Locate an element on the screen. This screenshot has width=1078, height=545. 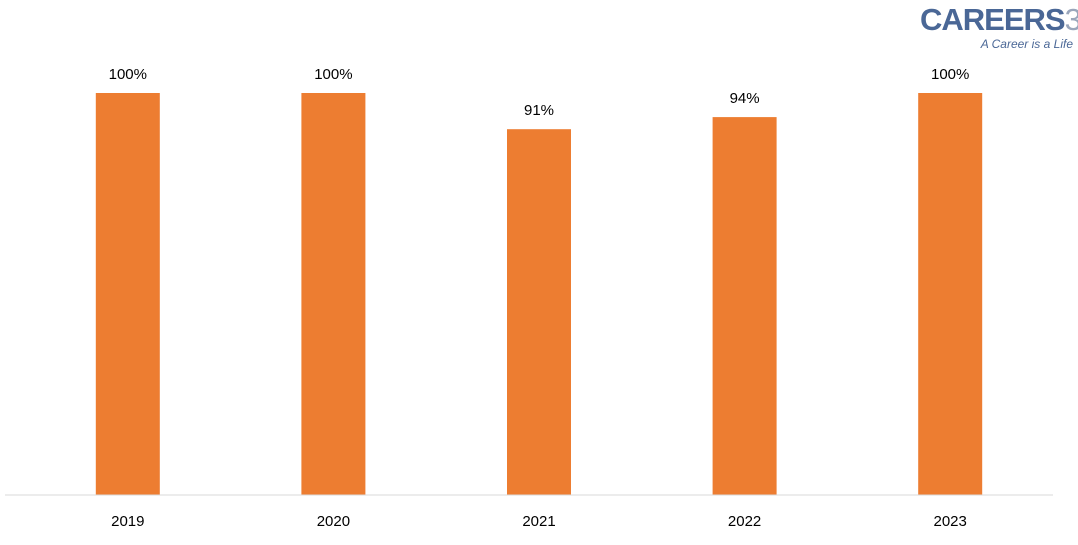
x-tick-label-2020: 2020 is located at coordinates (333, 521).